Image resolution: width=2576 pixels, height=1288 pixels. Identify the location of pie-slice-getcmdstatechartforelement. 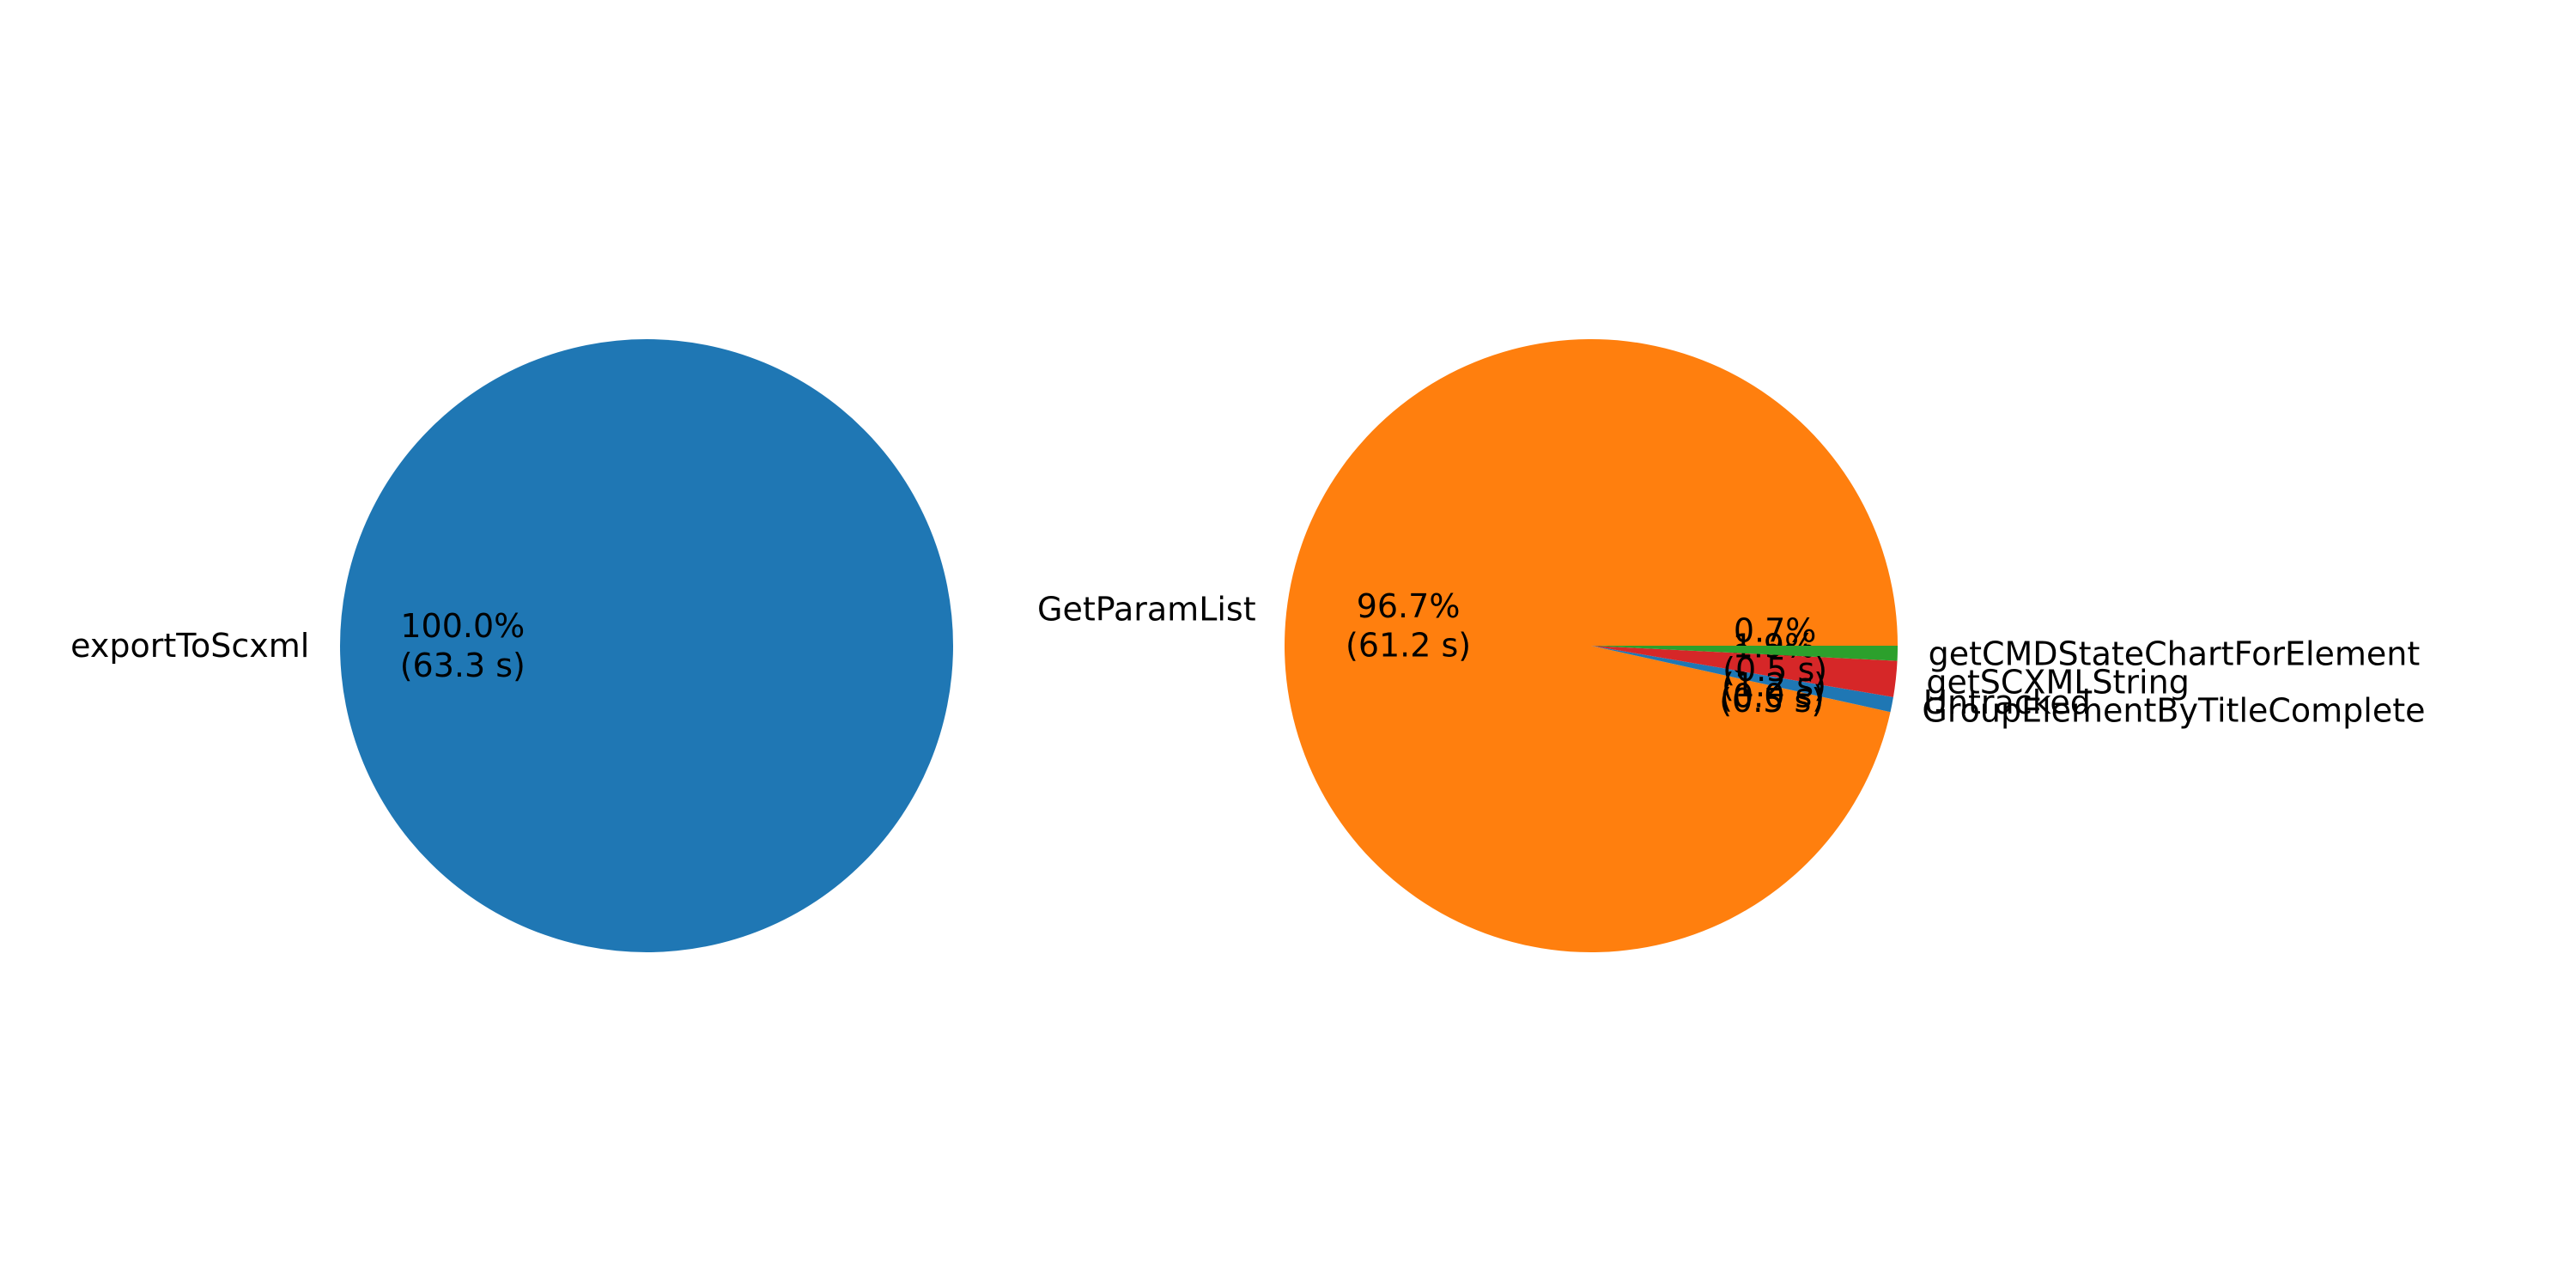
(1744, 653).